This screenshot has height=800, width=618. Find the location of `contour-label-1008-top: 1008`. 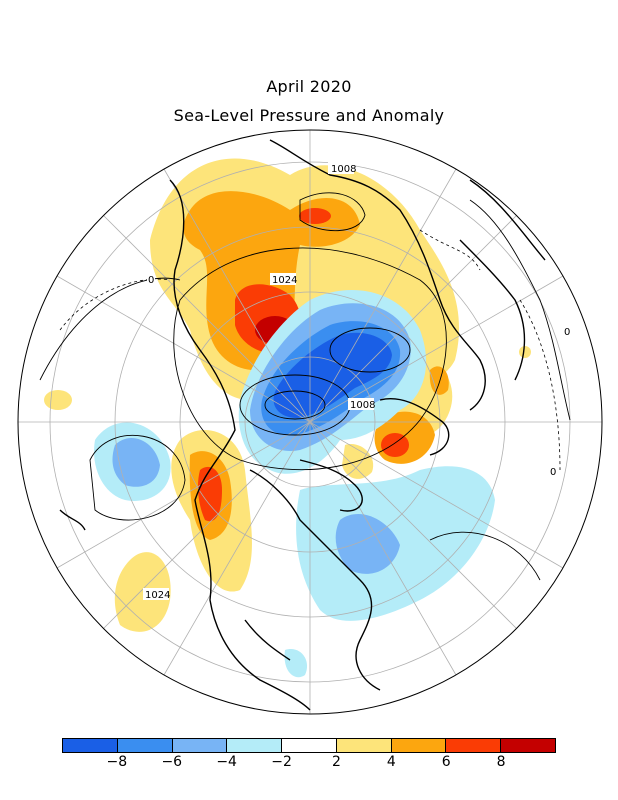

contour-label-1008-top: 1008 is located at coordinates (343, 169).